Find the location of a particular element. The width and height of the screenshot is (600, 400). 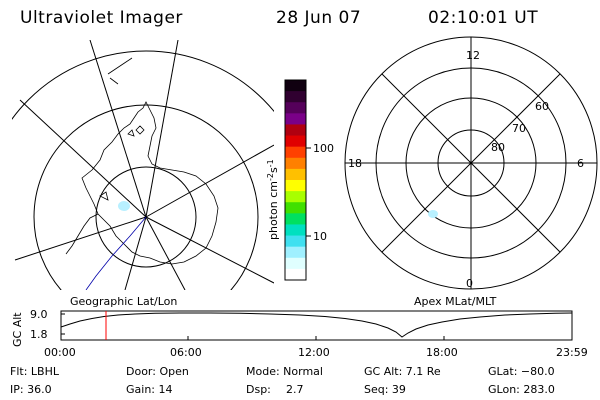

mlt-label-12: 12 is located at coordinates (473, 55).